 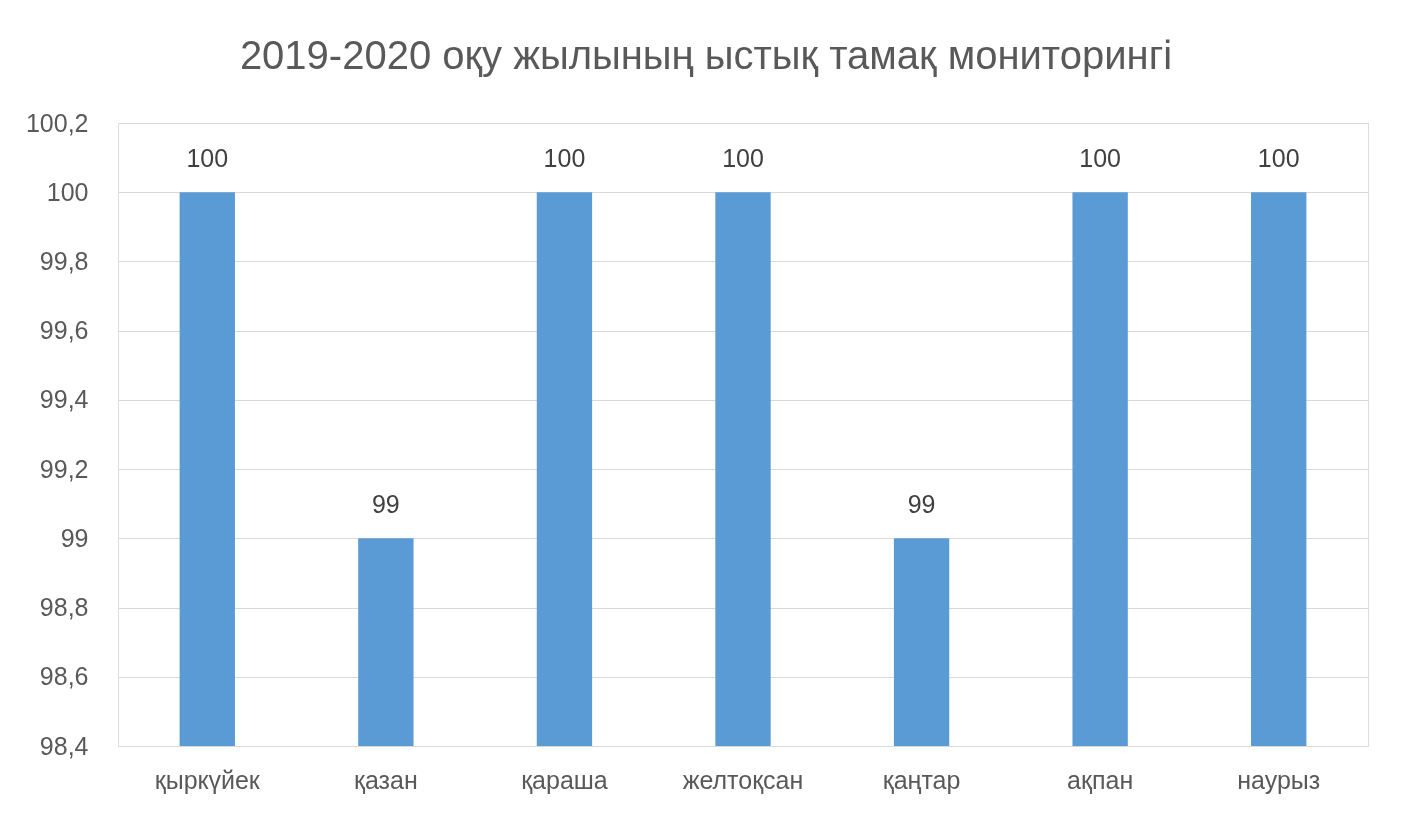 What do you see at coordinates (64, 260) in the screenshot?
I see `y-tick-label: 99,8` at bounding box center [64, 260].